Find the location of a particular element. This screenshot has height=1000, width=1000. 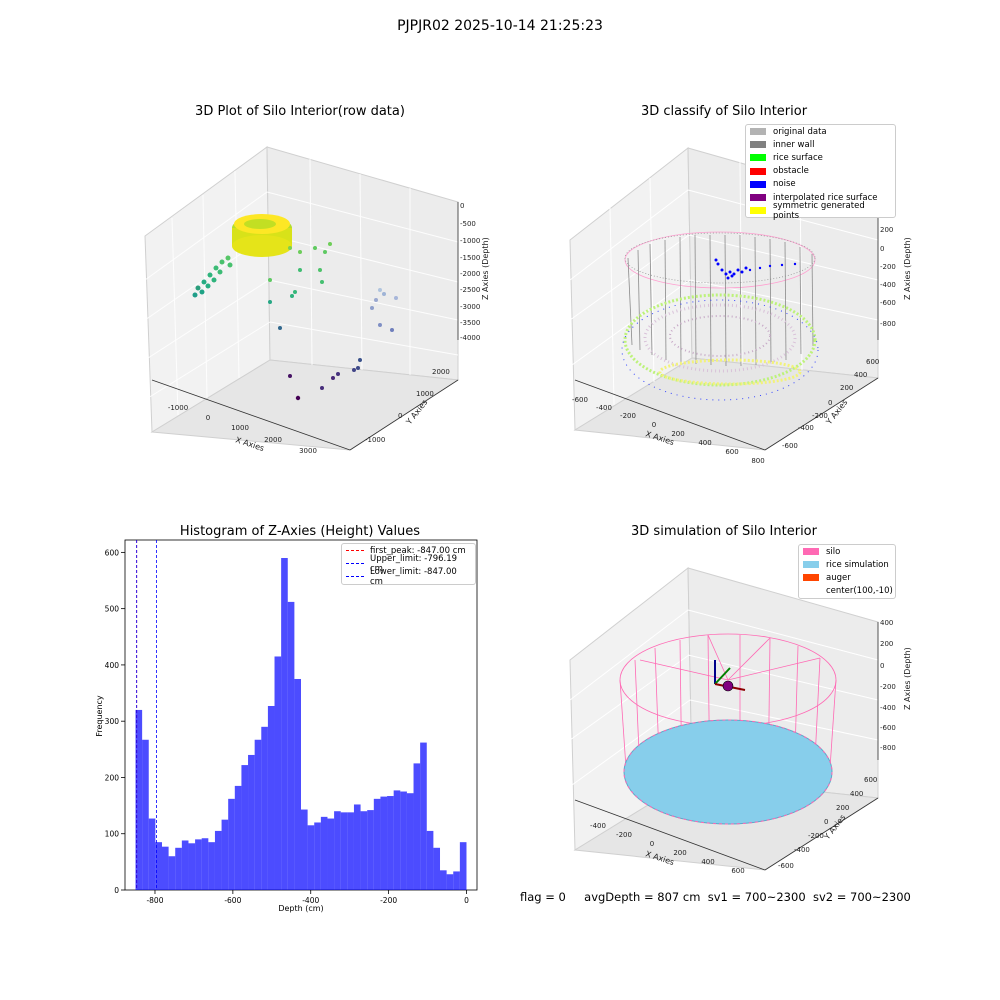

panel2-xtick: 600 is located at coordinates (731, 452).